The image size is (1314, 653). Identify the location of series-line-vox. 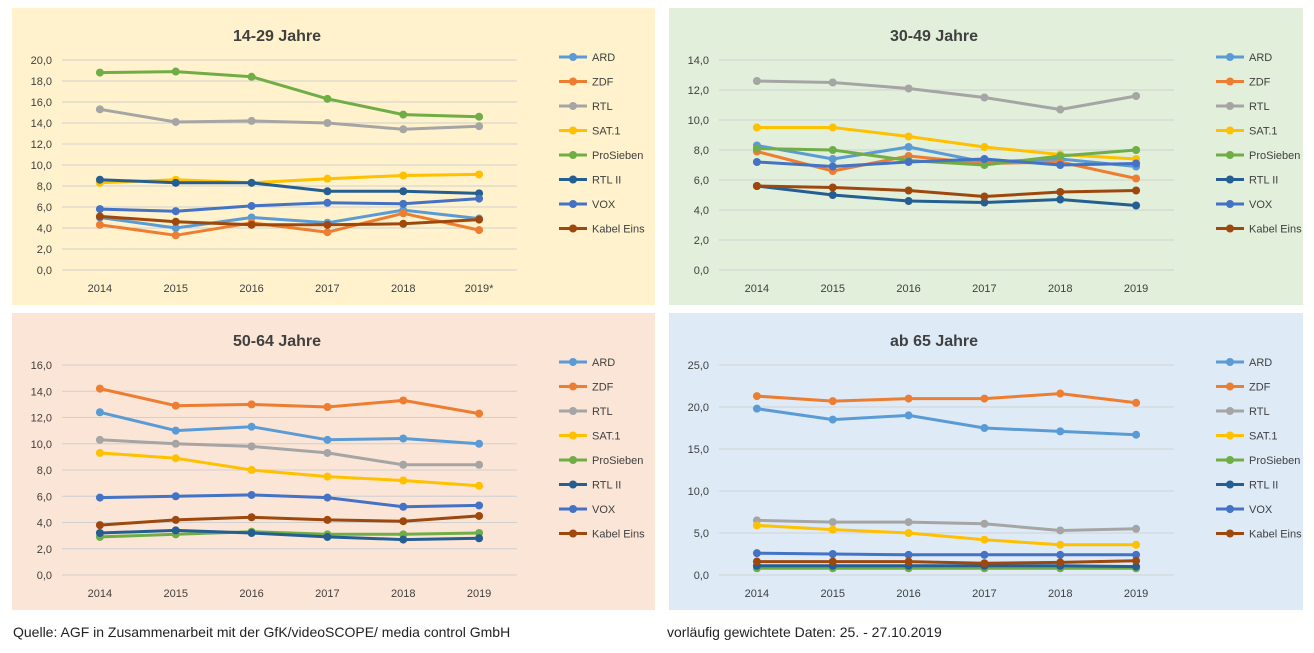
(289, 205).